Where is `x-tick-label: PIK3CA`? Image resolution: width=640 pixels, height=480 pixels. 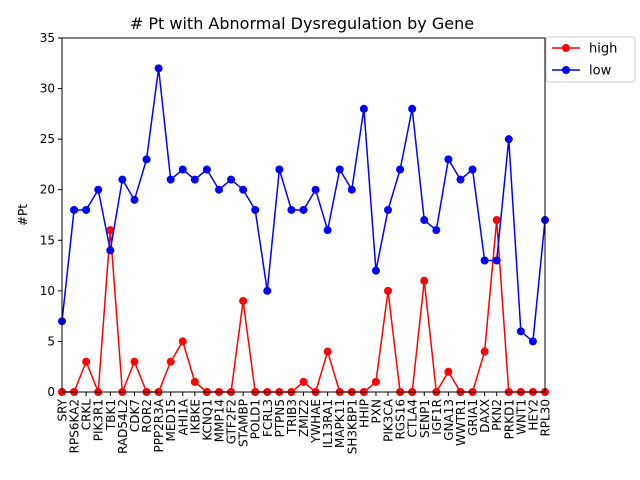
x-tick-label: PIK3CA is located at coordinates (389, 420).